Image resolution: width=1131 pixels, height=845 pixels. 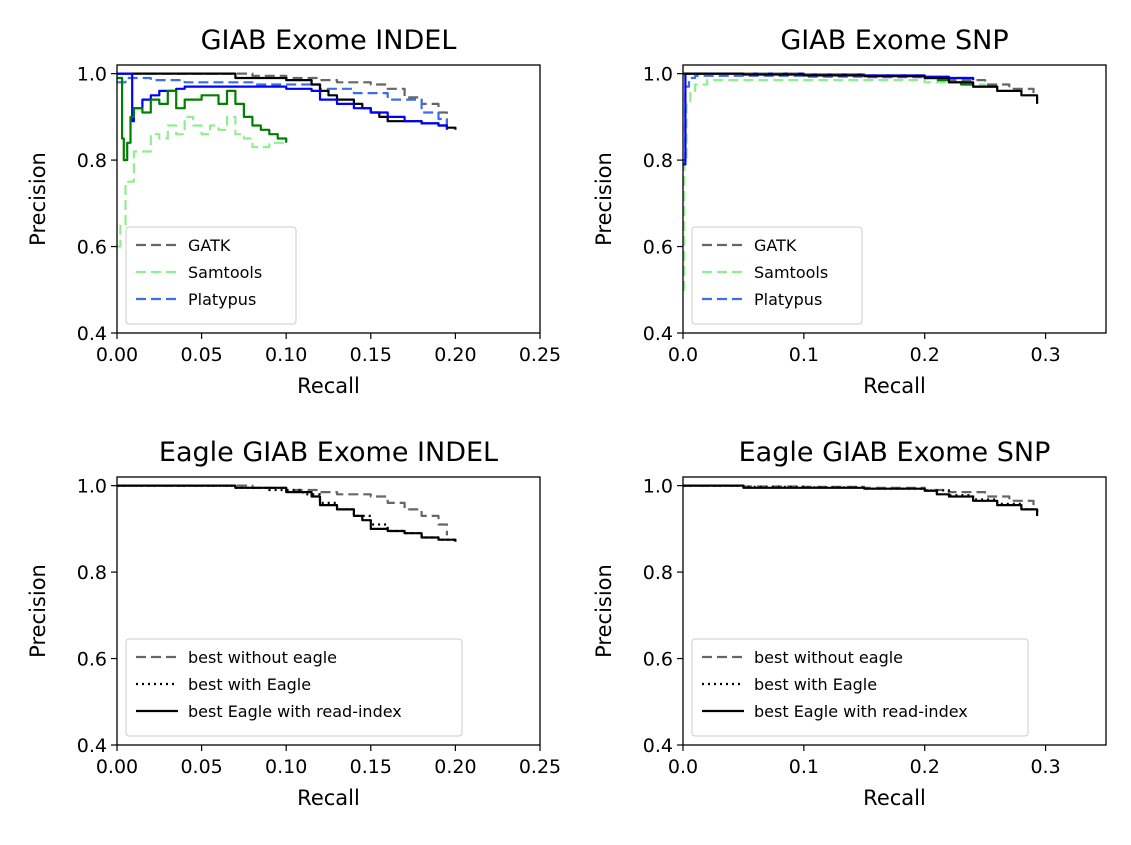 What do you see at coordinates (329, 40) in the screenshot?
I see `chart-title: GIAB Exome INDEL` at bounding box center [329, 40].